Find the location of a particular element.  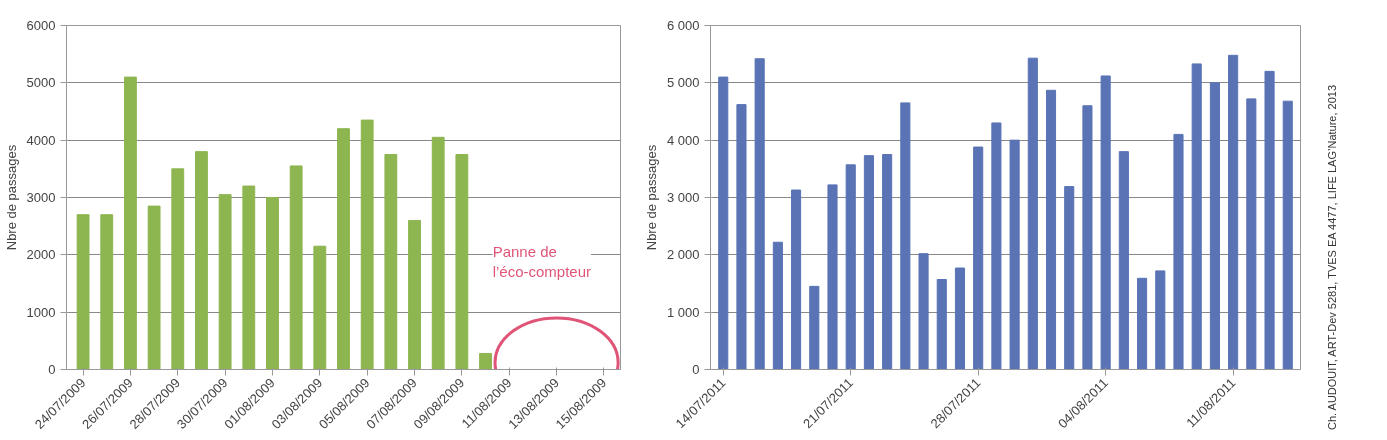

y-tick-label: 3 000 is located at coordinates (683, 197).